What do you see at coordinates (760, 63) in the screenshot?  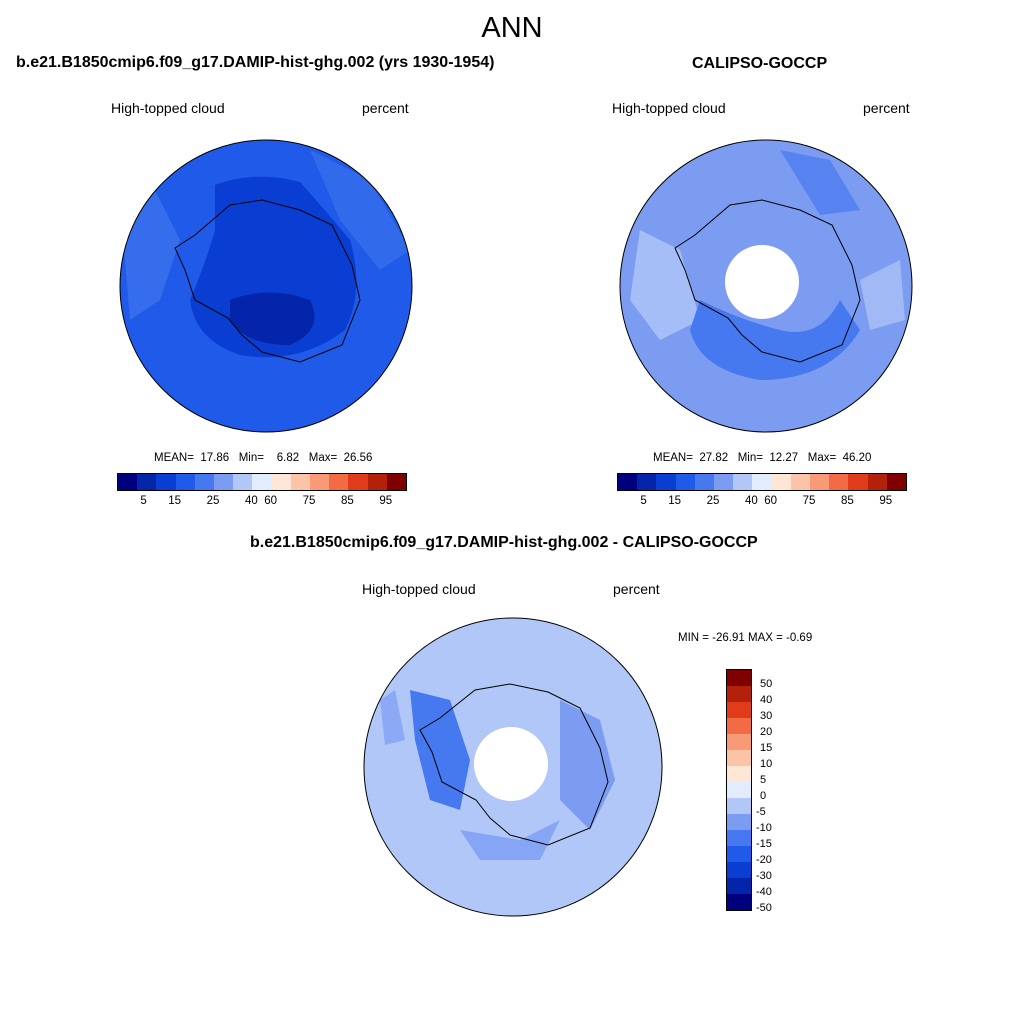 I see `obs-panel-title: CALIPSO-GOCCP` at bounding box center [760, 63].